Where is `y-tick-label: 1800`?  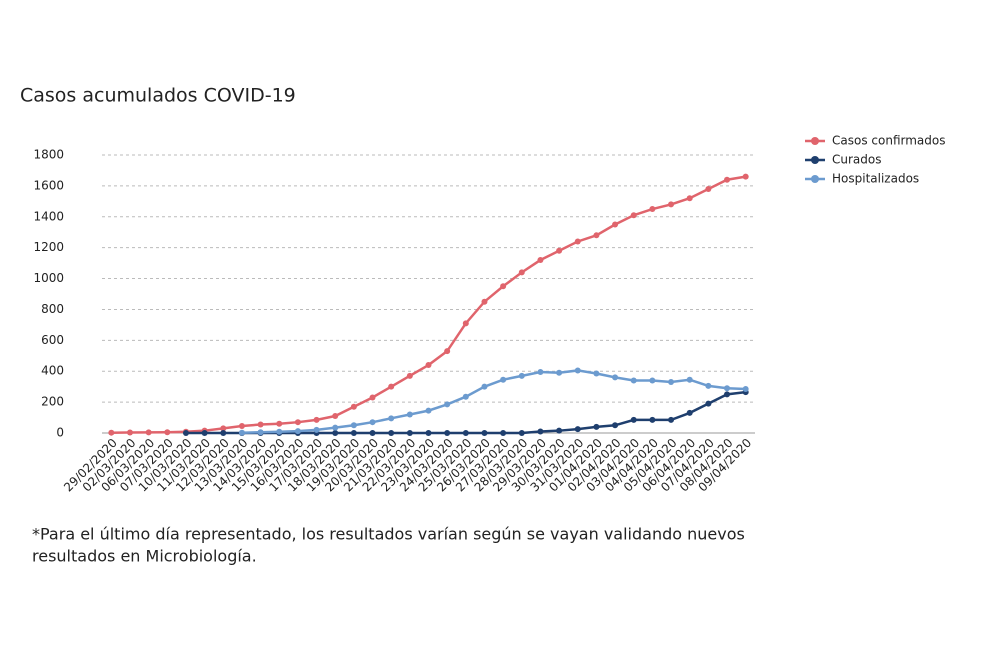 y-tick-label: 1800 is located at coordinates (48, 155).